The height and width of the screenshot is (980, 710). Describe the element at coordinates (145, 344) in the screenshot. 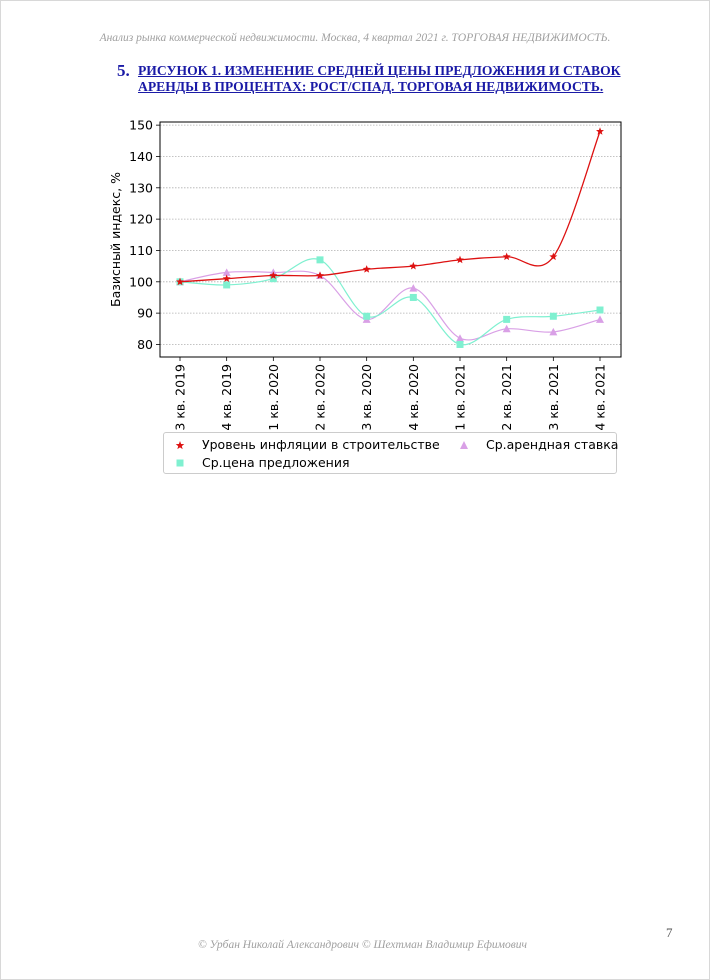

I see `y-tick-label: 80` at that location.